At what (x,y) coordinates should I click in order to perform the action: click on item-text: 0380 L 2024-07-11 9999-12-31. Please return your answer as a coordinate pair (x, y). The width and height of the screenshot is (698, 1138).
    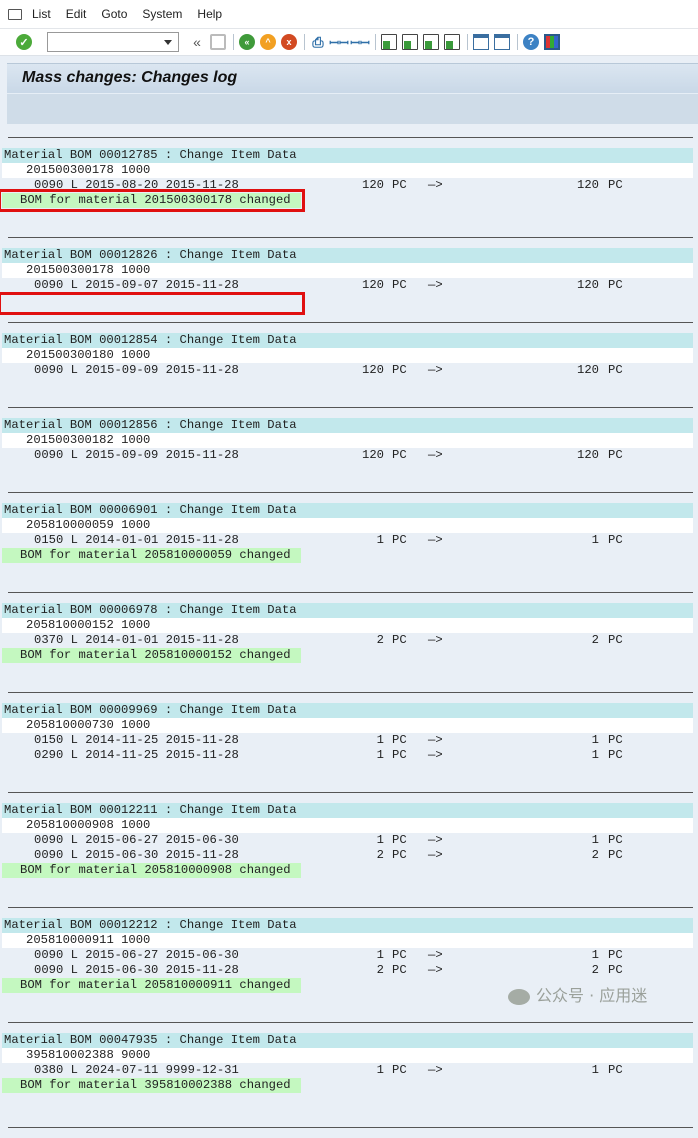
    Looking at the image, I should click on (136, 1070).